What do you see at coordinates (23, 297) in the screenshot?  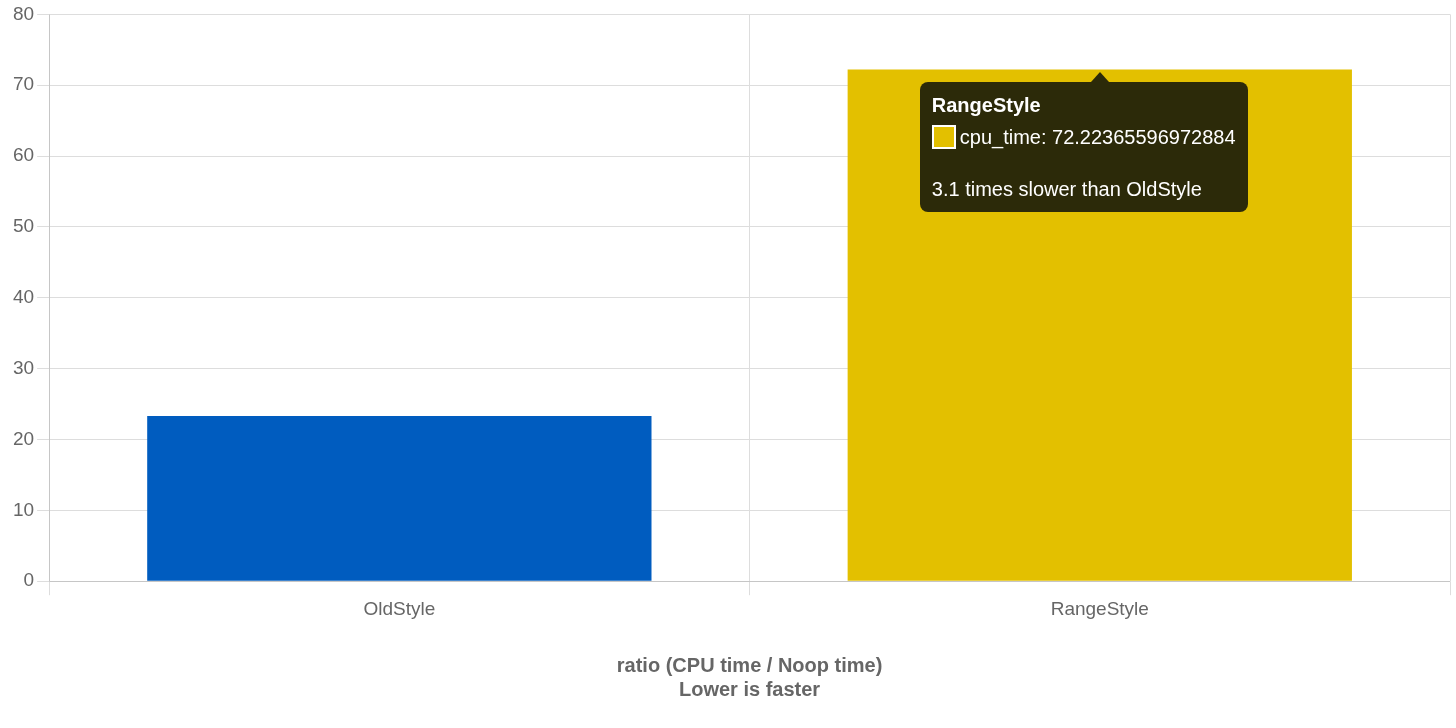 I see `y-tick-label: 40` at bounding box center [23, 297].